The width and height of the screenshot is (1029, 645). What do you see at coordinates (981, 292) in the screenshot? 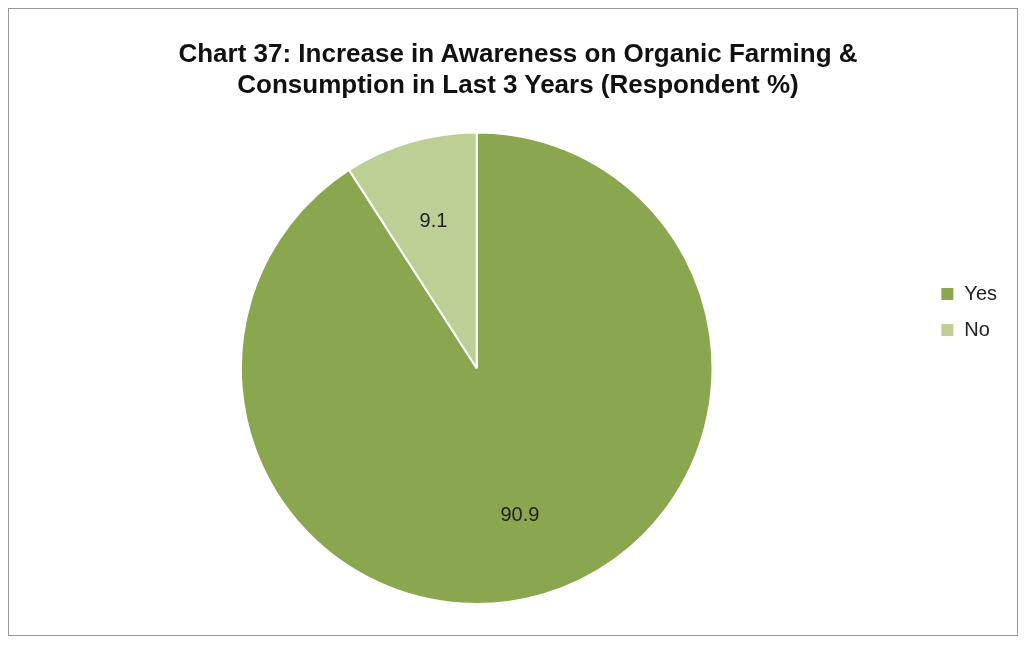
I see `legend-label: Yes` at bounding box center [981, 292].